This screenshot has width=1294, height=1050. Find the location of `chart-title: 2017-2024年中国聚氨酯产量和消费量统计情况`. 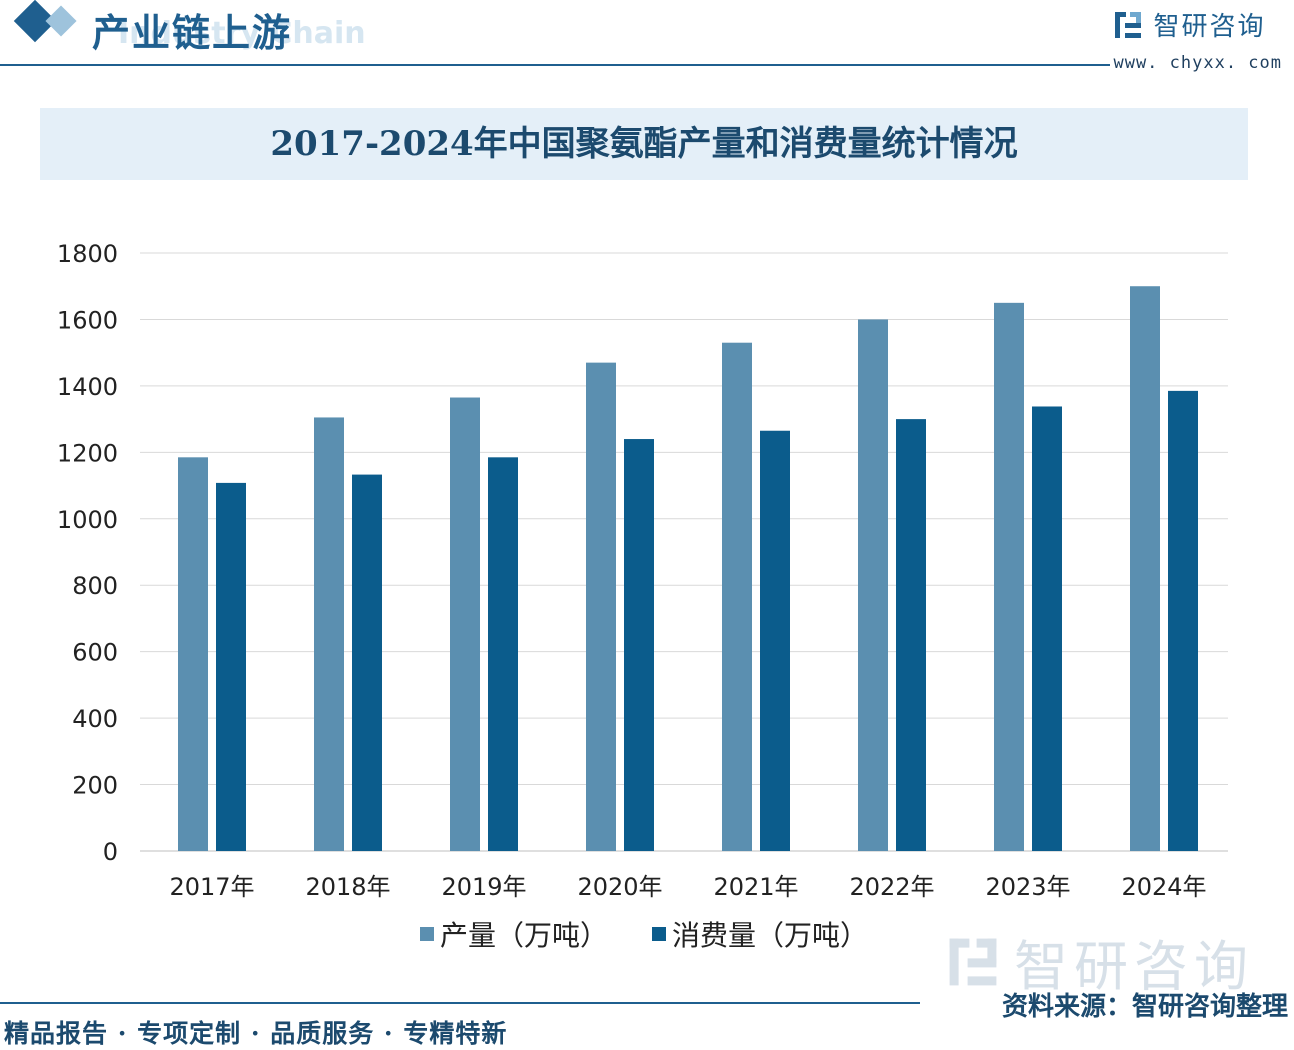

chart-title: 2017-2024年中国聚氨酯产量和消费量统计情况 is located at coordinates (644, 144).